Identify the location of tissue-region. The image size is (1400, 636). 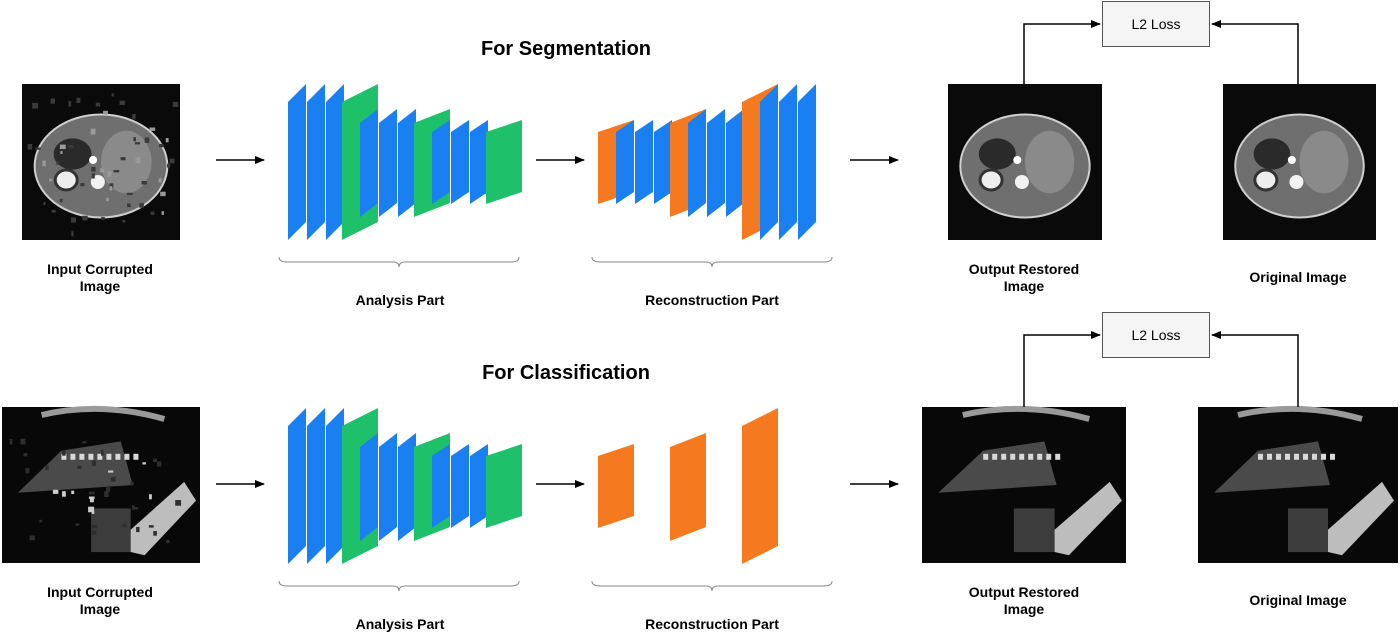
(75, 467).